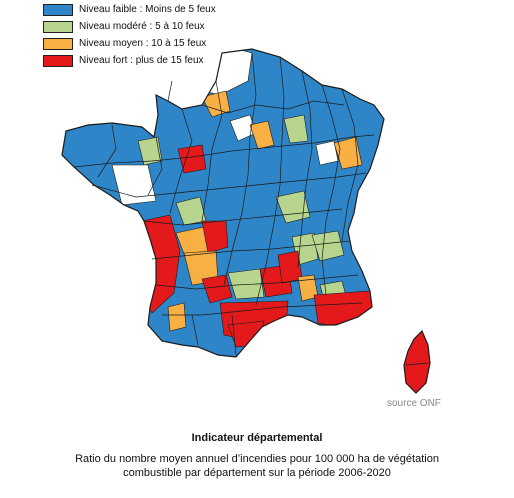 The width and height of the screenshot is (514, 498). What do you see at coordinates (147, 9) in the screenshot?
I see `legend-label-faible: Niveau faible : Moins de 5 feux` at bounding box center [147, 9].